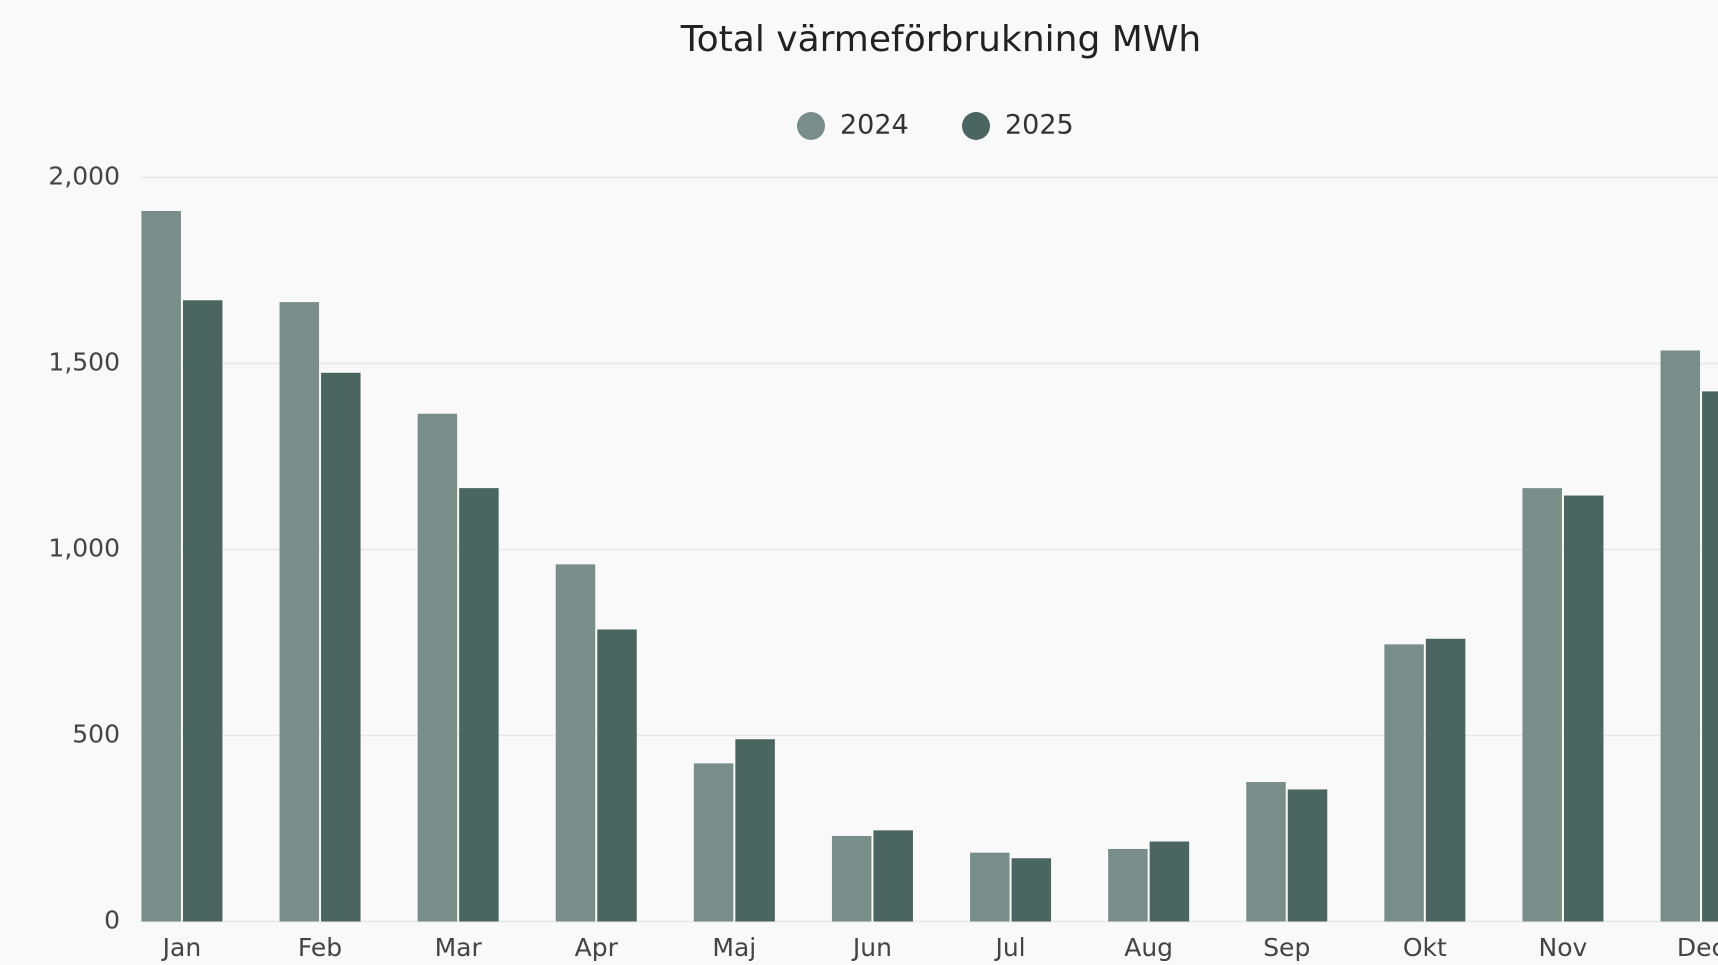 Image resolution: width=1718 pixels, height=965 pixels. I want to click on x-tick-label: Mar, so click(459, 947).